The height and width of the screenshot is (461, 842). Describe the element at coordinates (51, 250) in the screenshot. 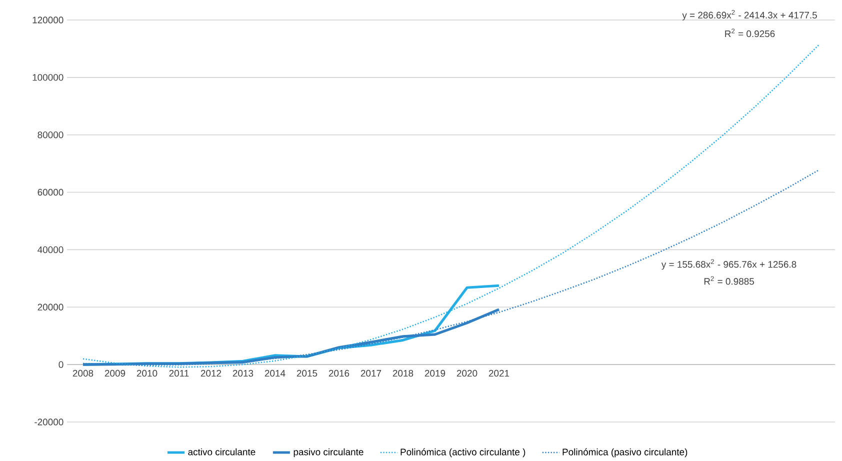

I see `y-tick-label: 40000` at that location.